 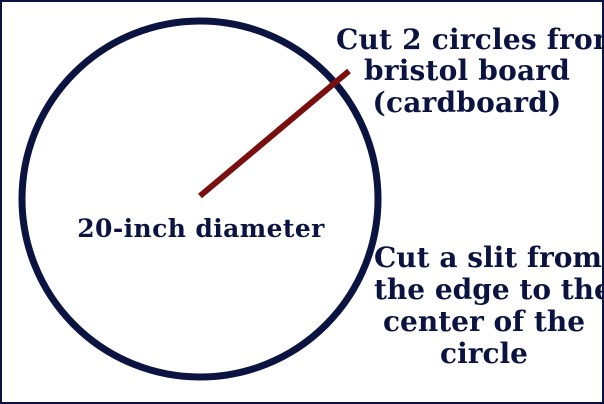 What do you see at coordinates (488, 257) in the screenshot?
I see `slit-instruction-line-1: Cut a slit from` at bounding box center [488, 257].